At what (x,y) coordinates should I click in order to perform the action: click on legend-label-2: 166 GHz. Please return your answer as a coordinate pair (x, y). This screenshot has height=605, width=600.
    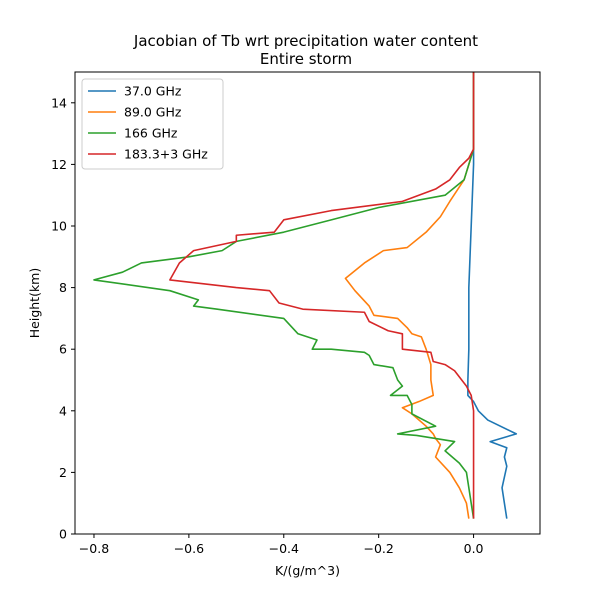
    Looking at the image, I should click on (151, 133).